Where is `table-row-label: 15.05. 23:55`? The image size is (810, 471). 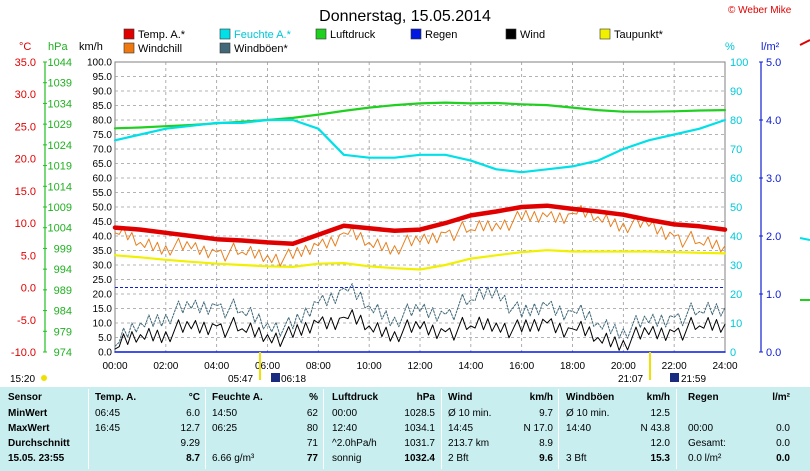 table-row-label: 15.05. 23:55 is located at coordinates (36, 458).